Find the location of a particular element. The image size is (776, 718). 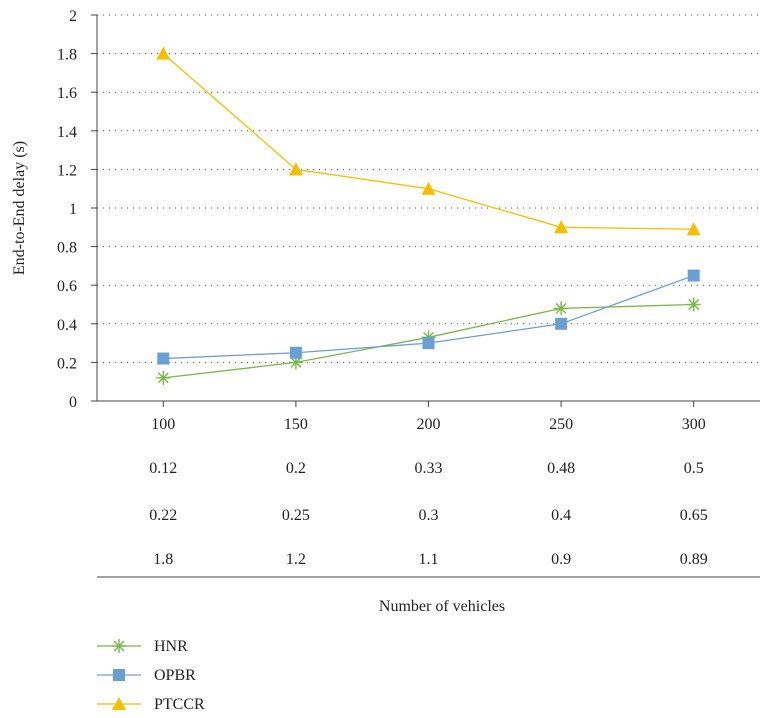

opbr-table-value: 0.65 is located at coordinates (694, 515).